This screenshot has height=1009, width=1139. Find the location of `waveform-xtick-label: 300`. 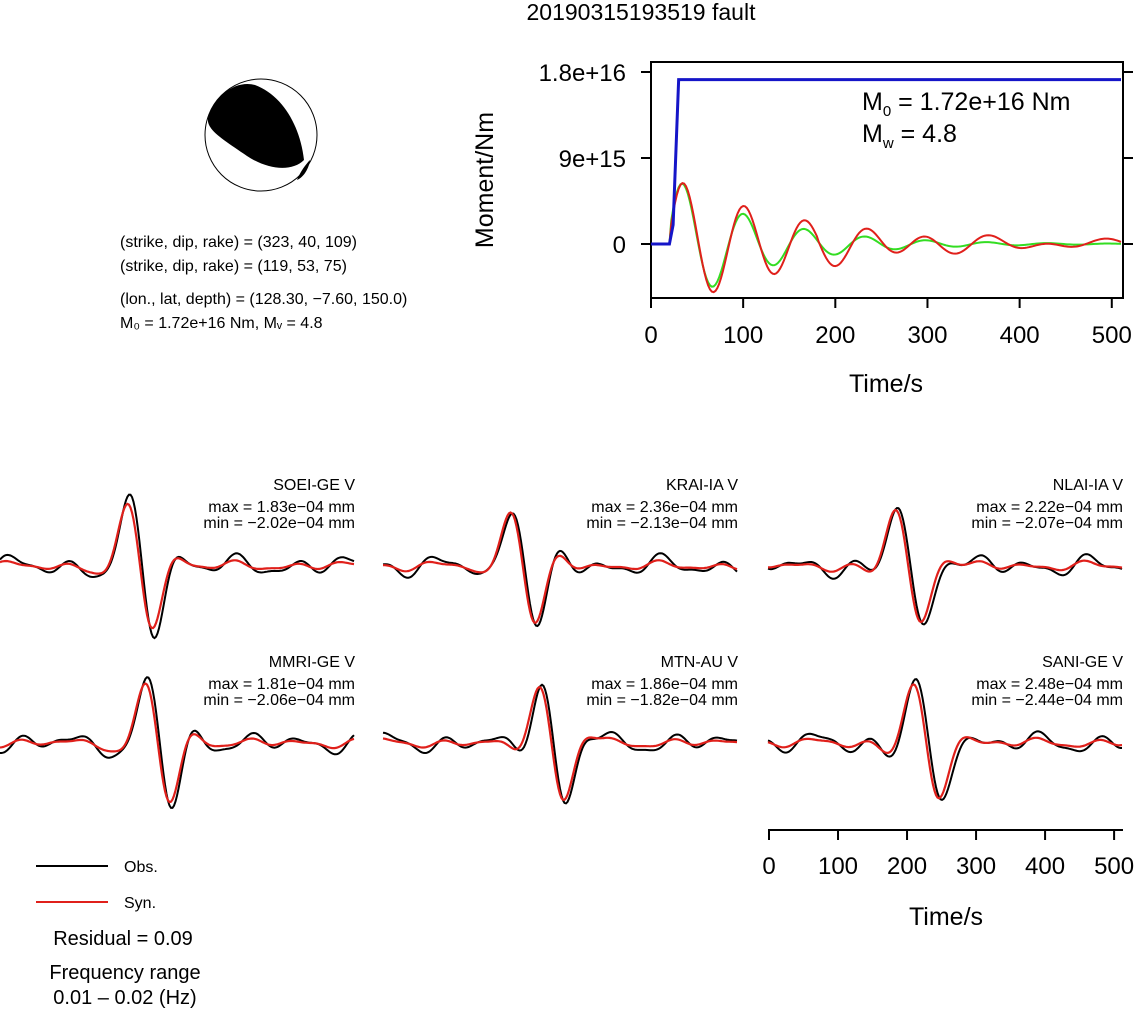

waveform-xtick-label: 300 is located at coordinates (976, 866).